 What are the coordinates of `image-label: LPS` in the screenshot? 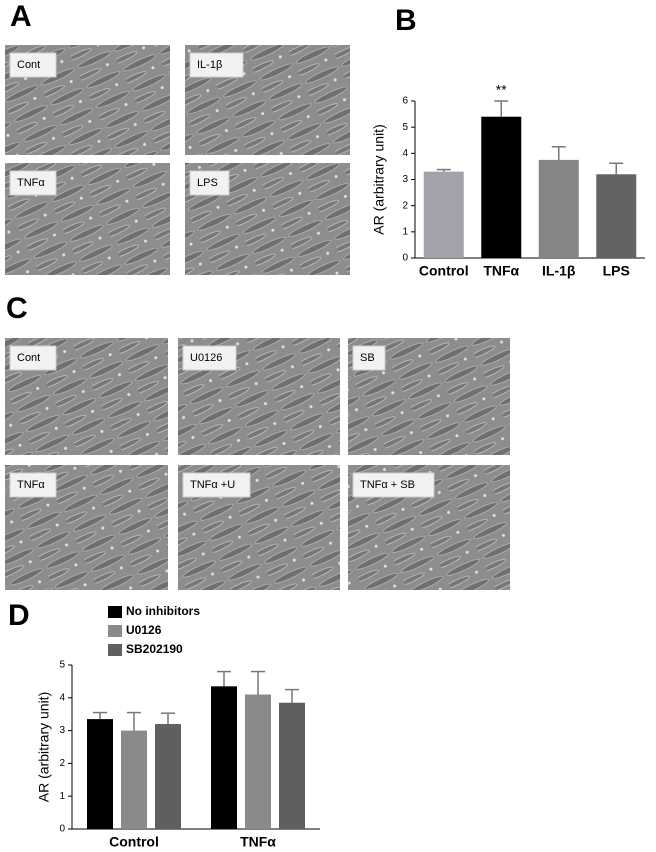 It's located at (207, 183).